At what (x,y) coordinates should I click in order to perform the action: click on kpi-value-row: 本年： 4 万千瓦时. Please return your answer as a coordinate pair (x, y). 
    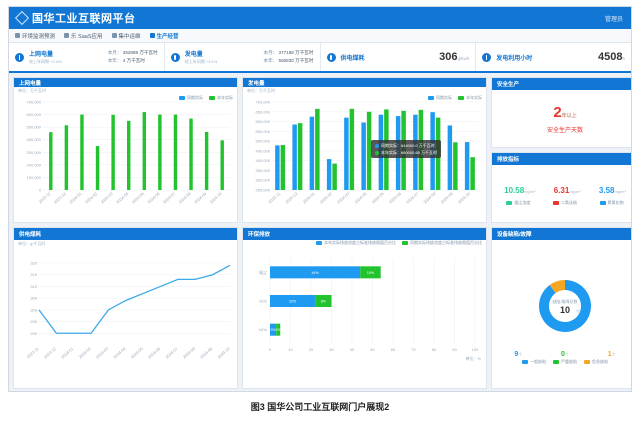
    Looking at the image, I should click on (126, 60).